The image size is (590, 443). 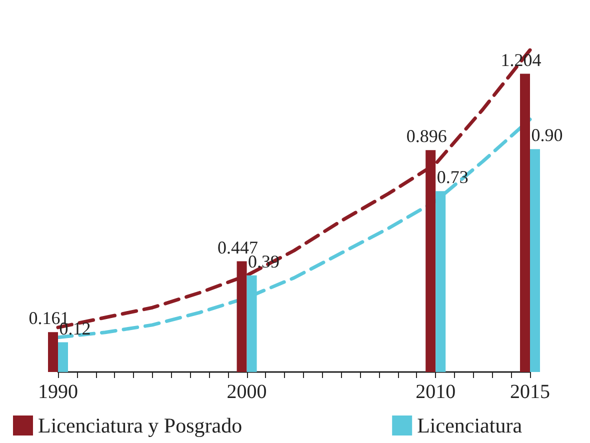 I want to click on x-tick-label: 2015, so click(x=530, y=392).